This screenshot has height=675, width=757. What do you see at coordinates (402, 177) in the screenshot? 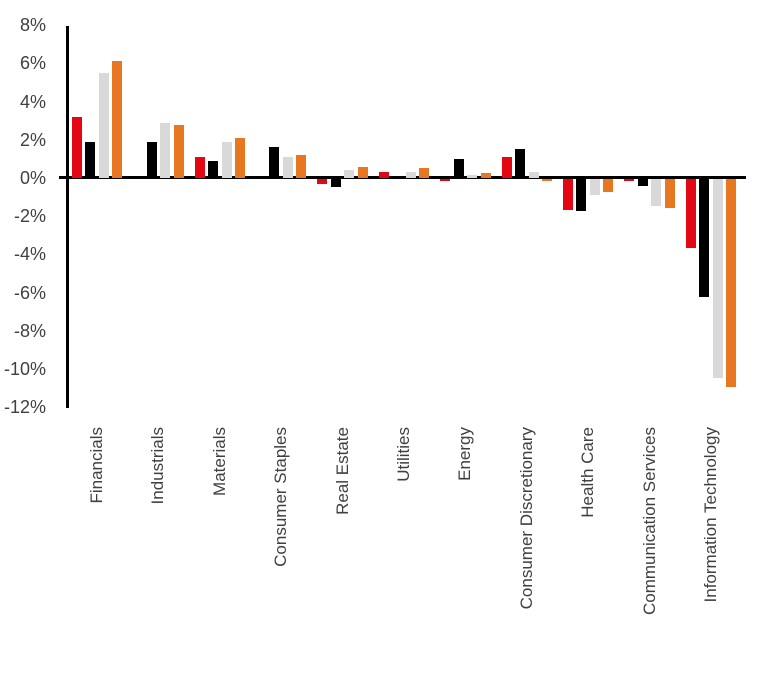
I see `zero-baseline` at bounding box center [402, 177].